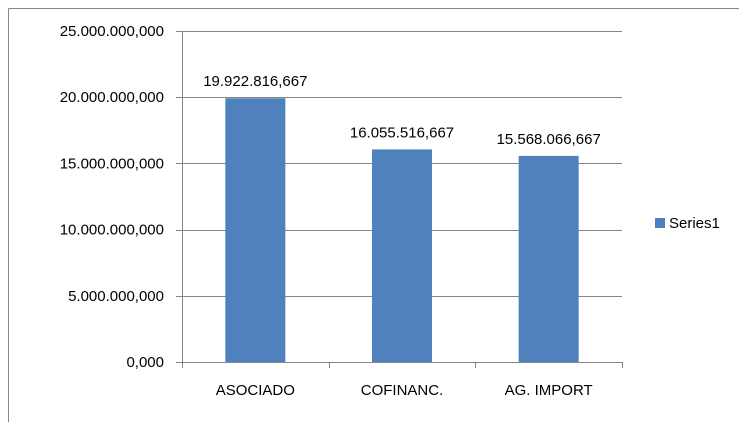 This screenshot has width=739, height=422. What do you see at coordinates (694, 223) in the screenshot?
I see `legend-label: Series1` at bounding box center [694, 223].